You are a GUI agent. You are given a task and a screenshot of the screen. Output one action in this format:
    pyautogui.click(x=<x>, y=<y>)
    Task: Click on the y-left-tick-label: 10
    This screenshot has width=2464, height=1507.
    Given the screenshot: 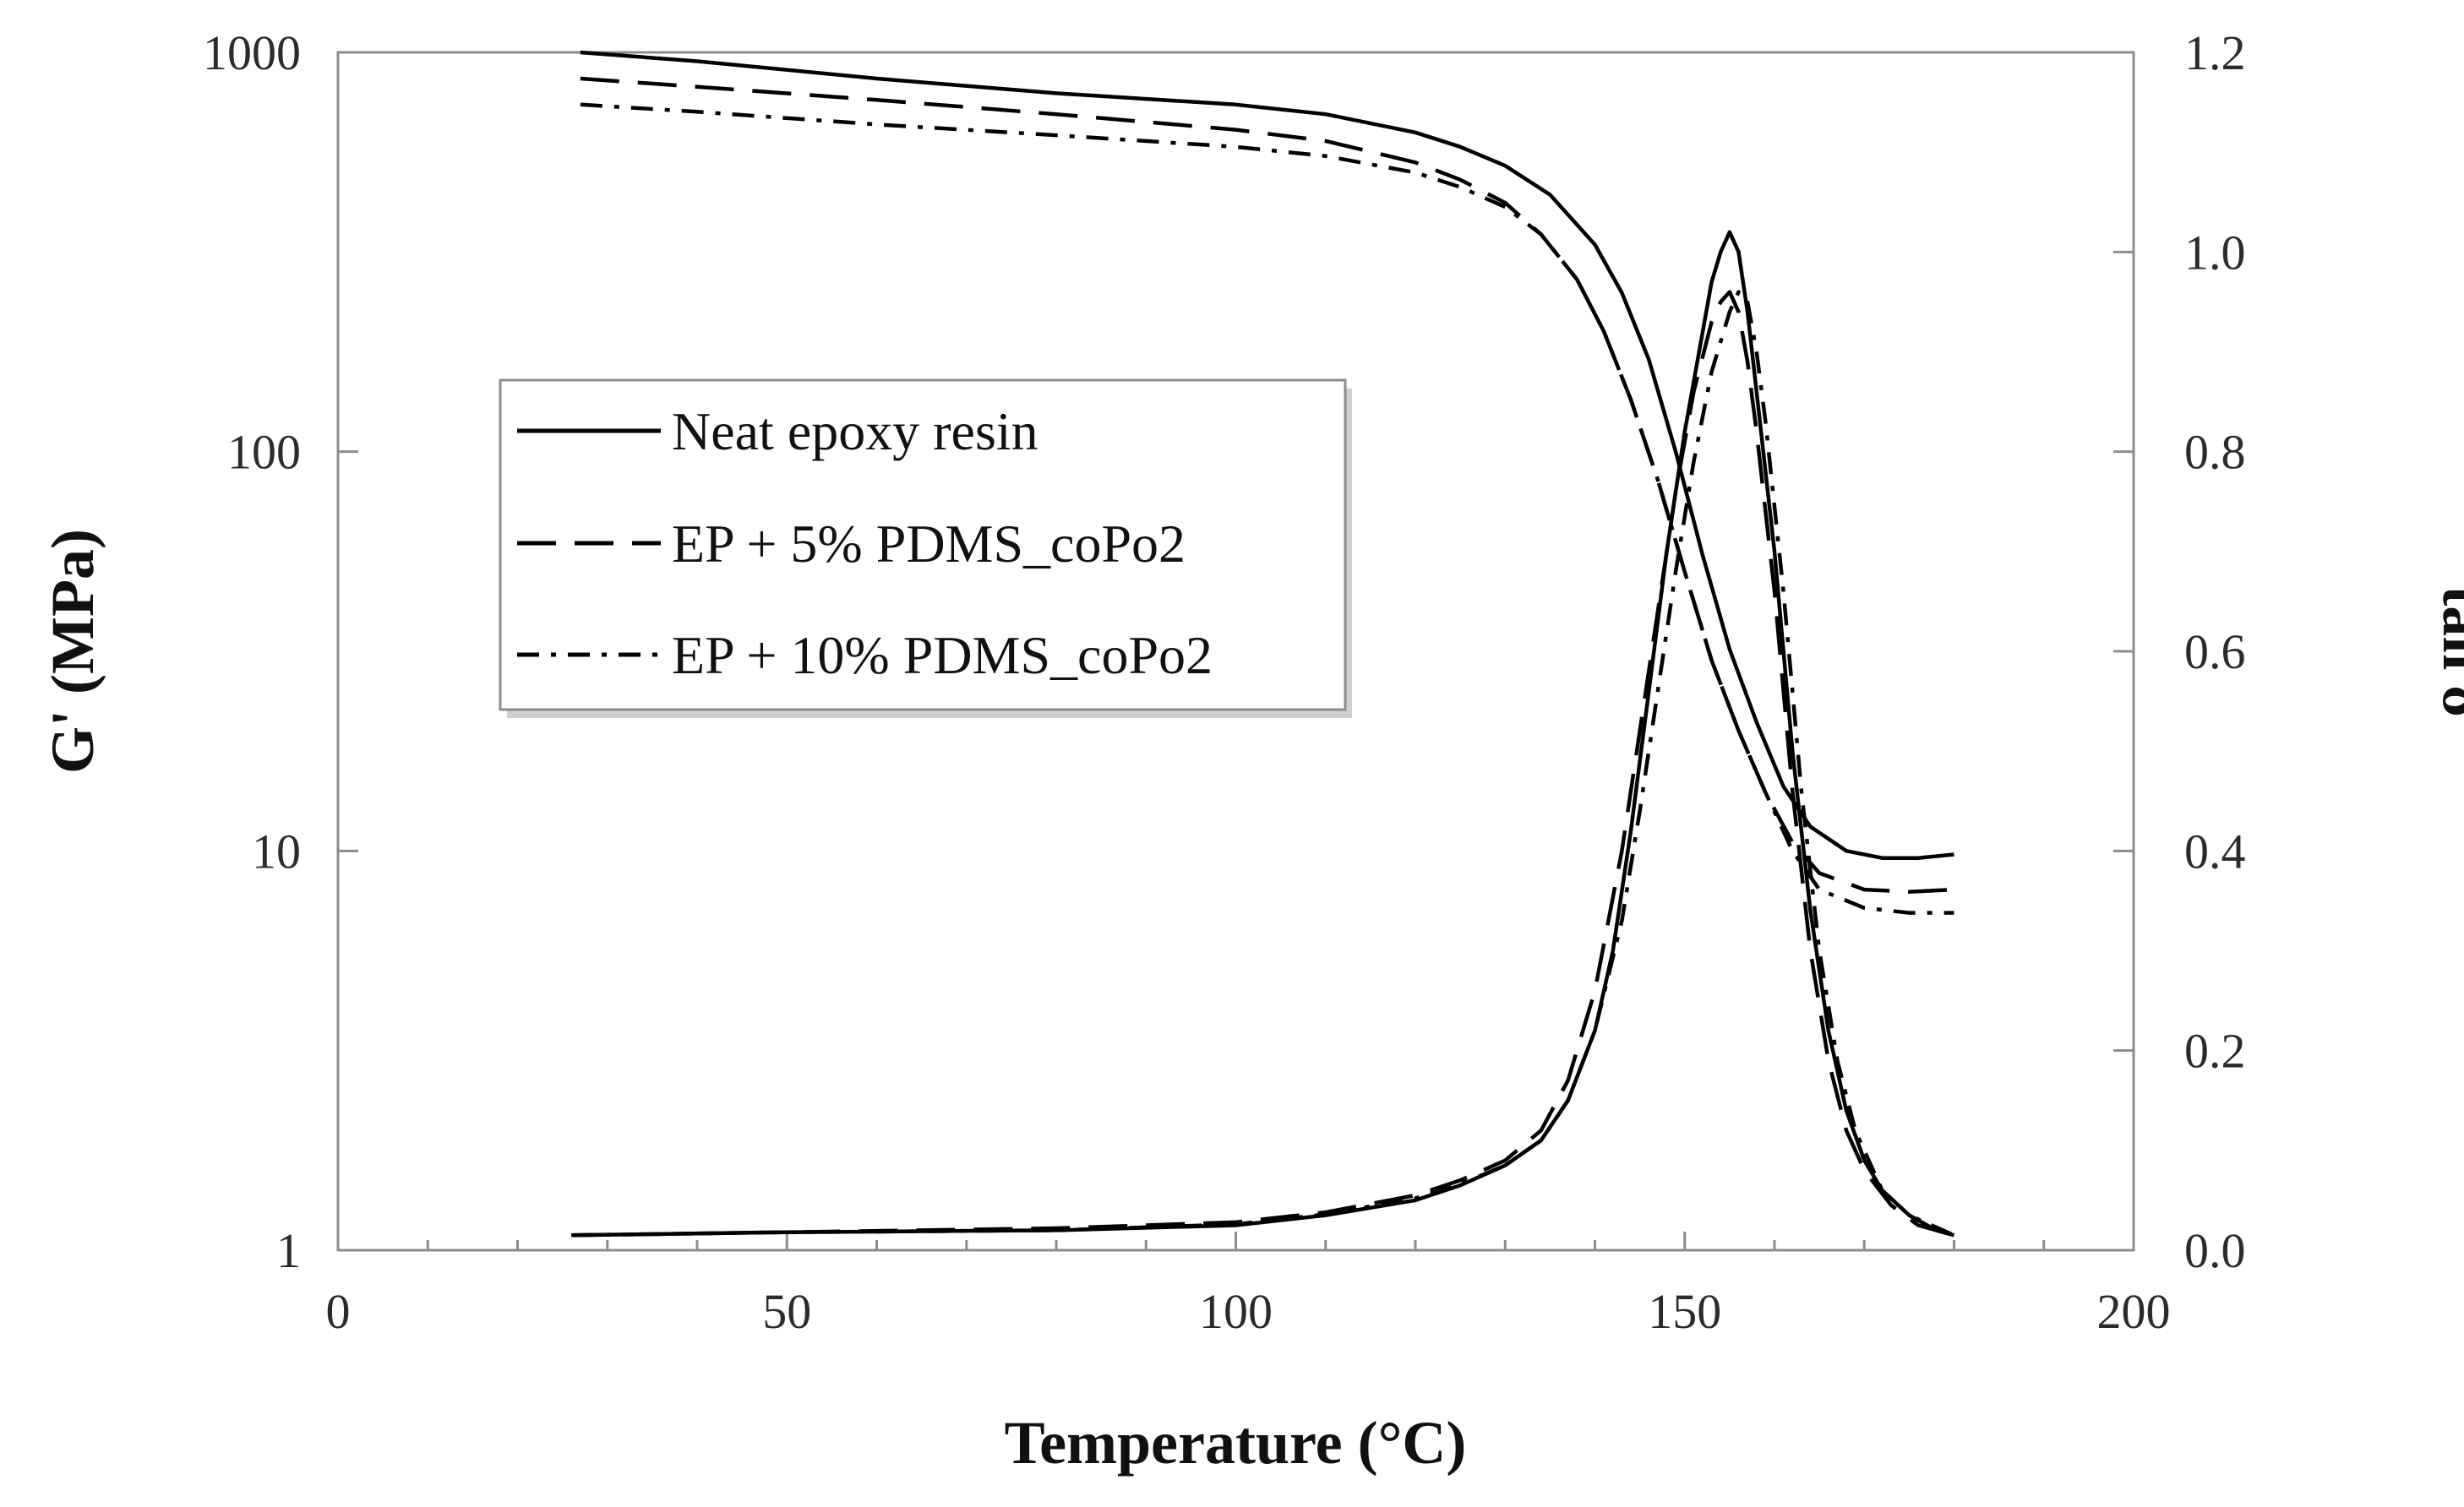 What is the action you would take?
    pyautogui.click(x=276, y=851)
    